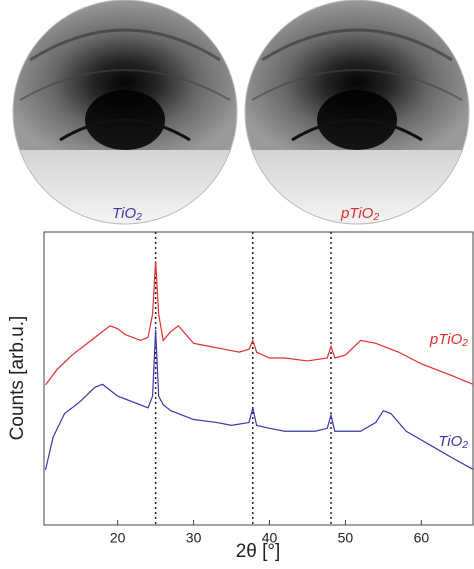 This screenshot has width=474, height=569. Describe the element at coordinates (346, 538) in the screenshot. I see `x-tick-label: 50` at that location.